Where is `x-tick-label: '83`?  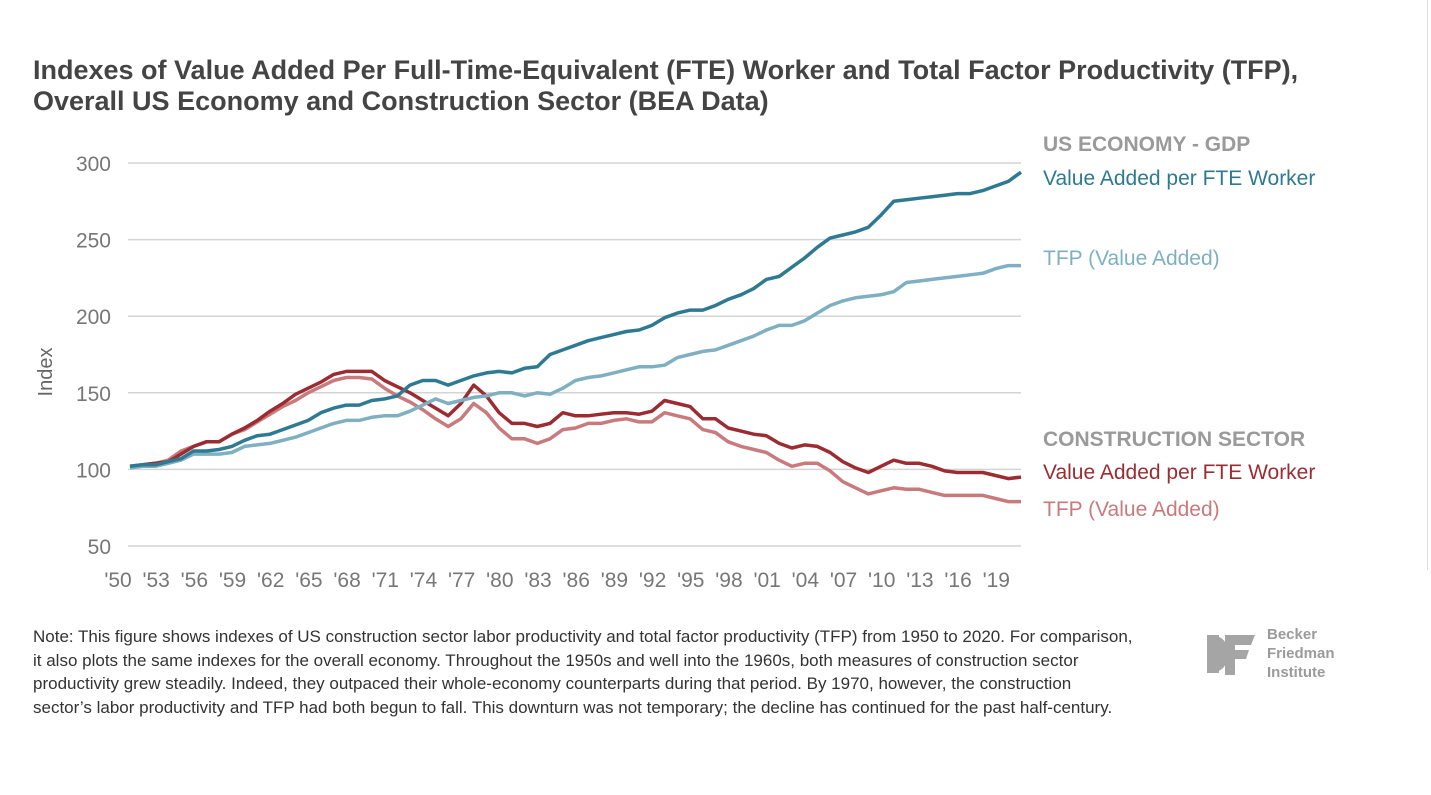 x-tick-label: '83 is located at coordinates (537, 580).